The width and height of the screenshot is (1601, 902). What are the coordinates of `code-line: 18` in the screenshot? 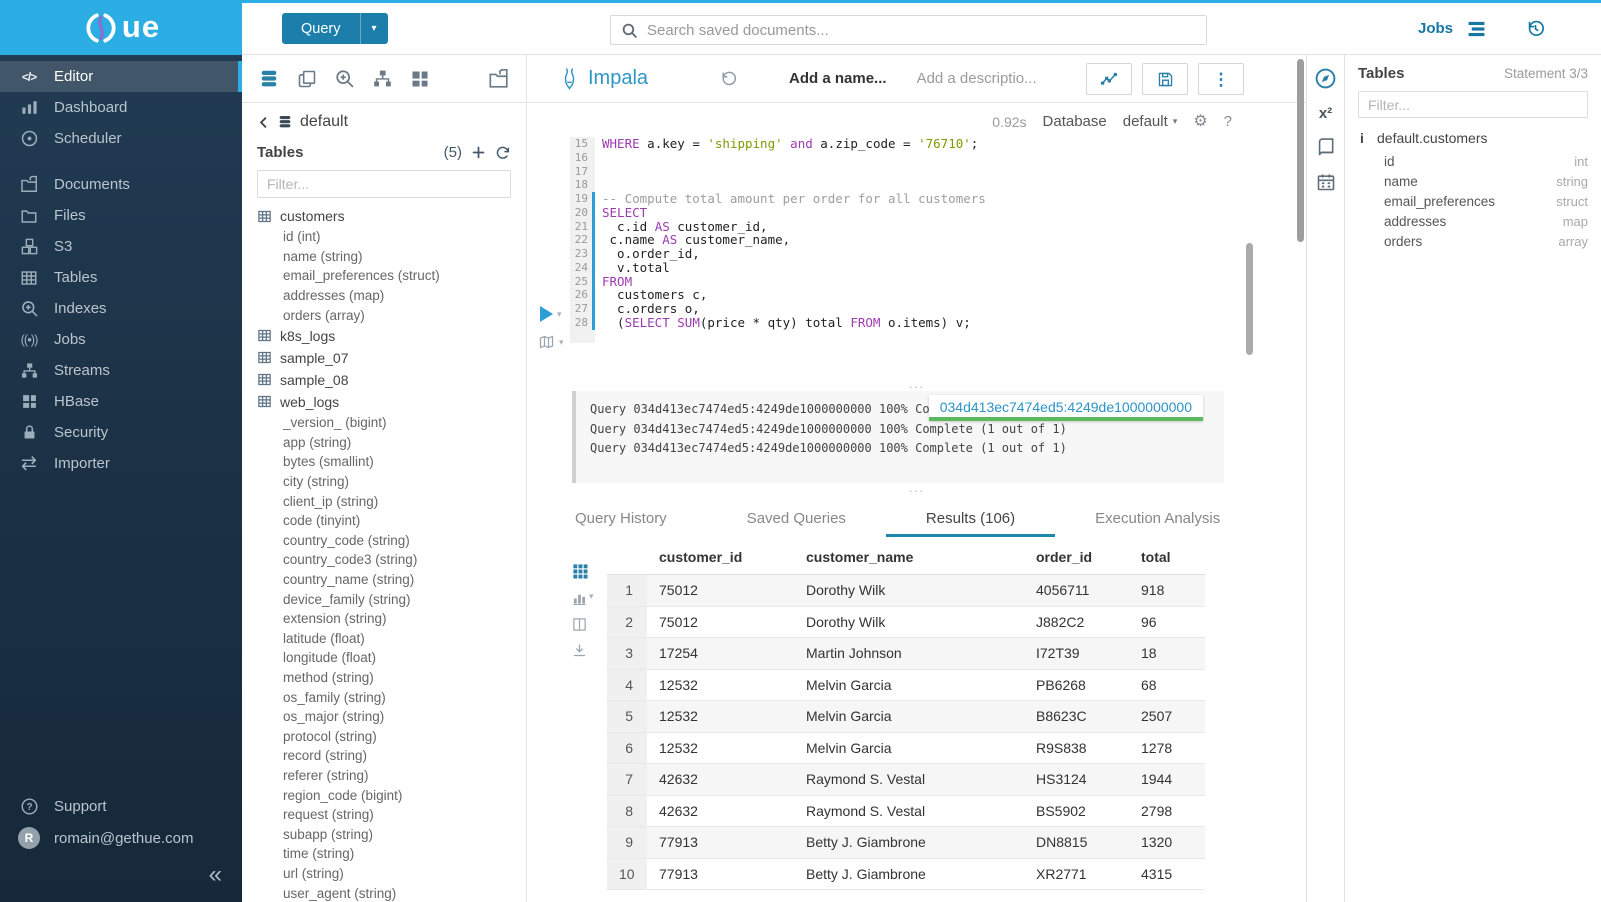 It's located at (909, 185).